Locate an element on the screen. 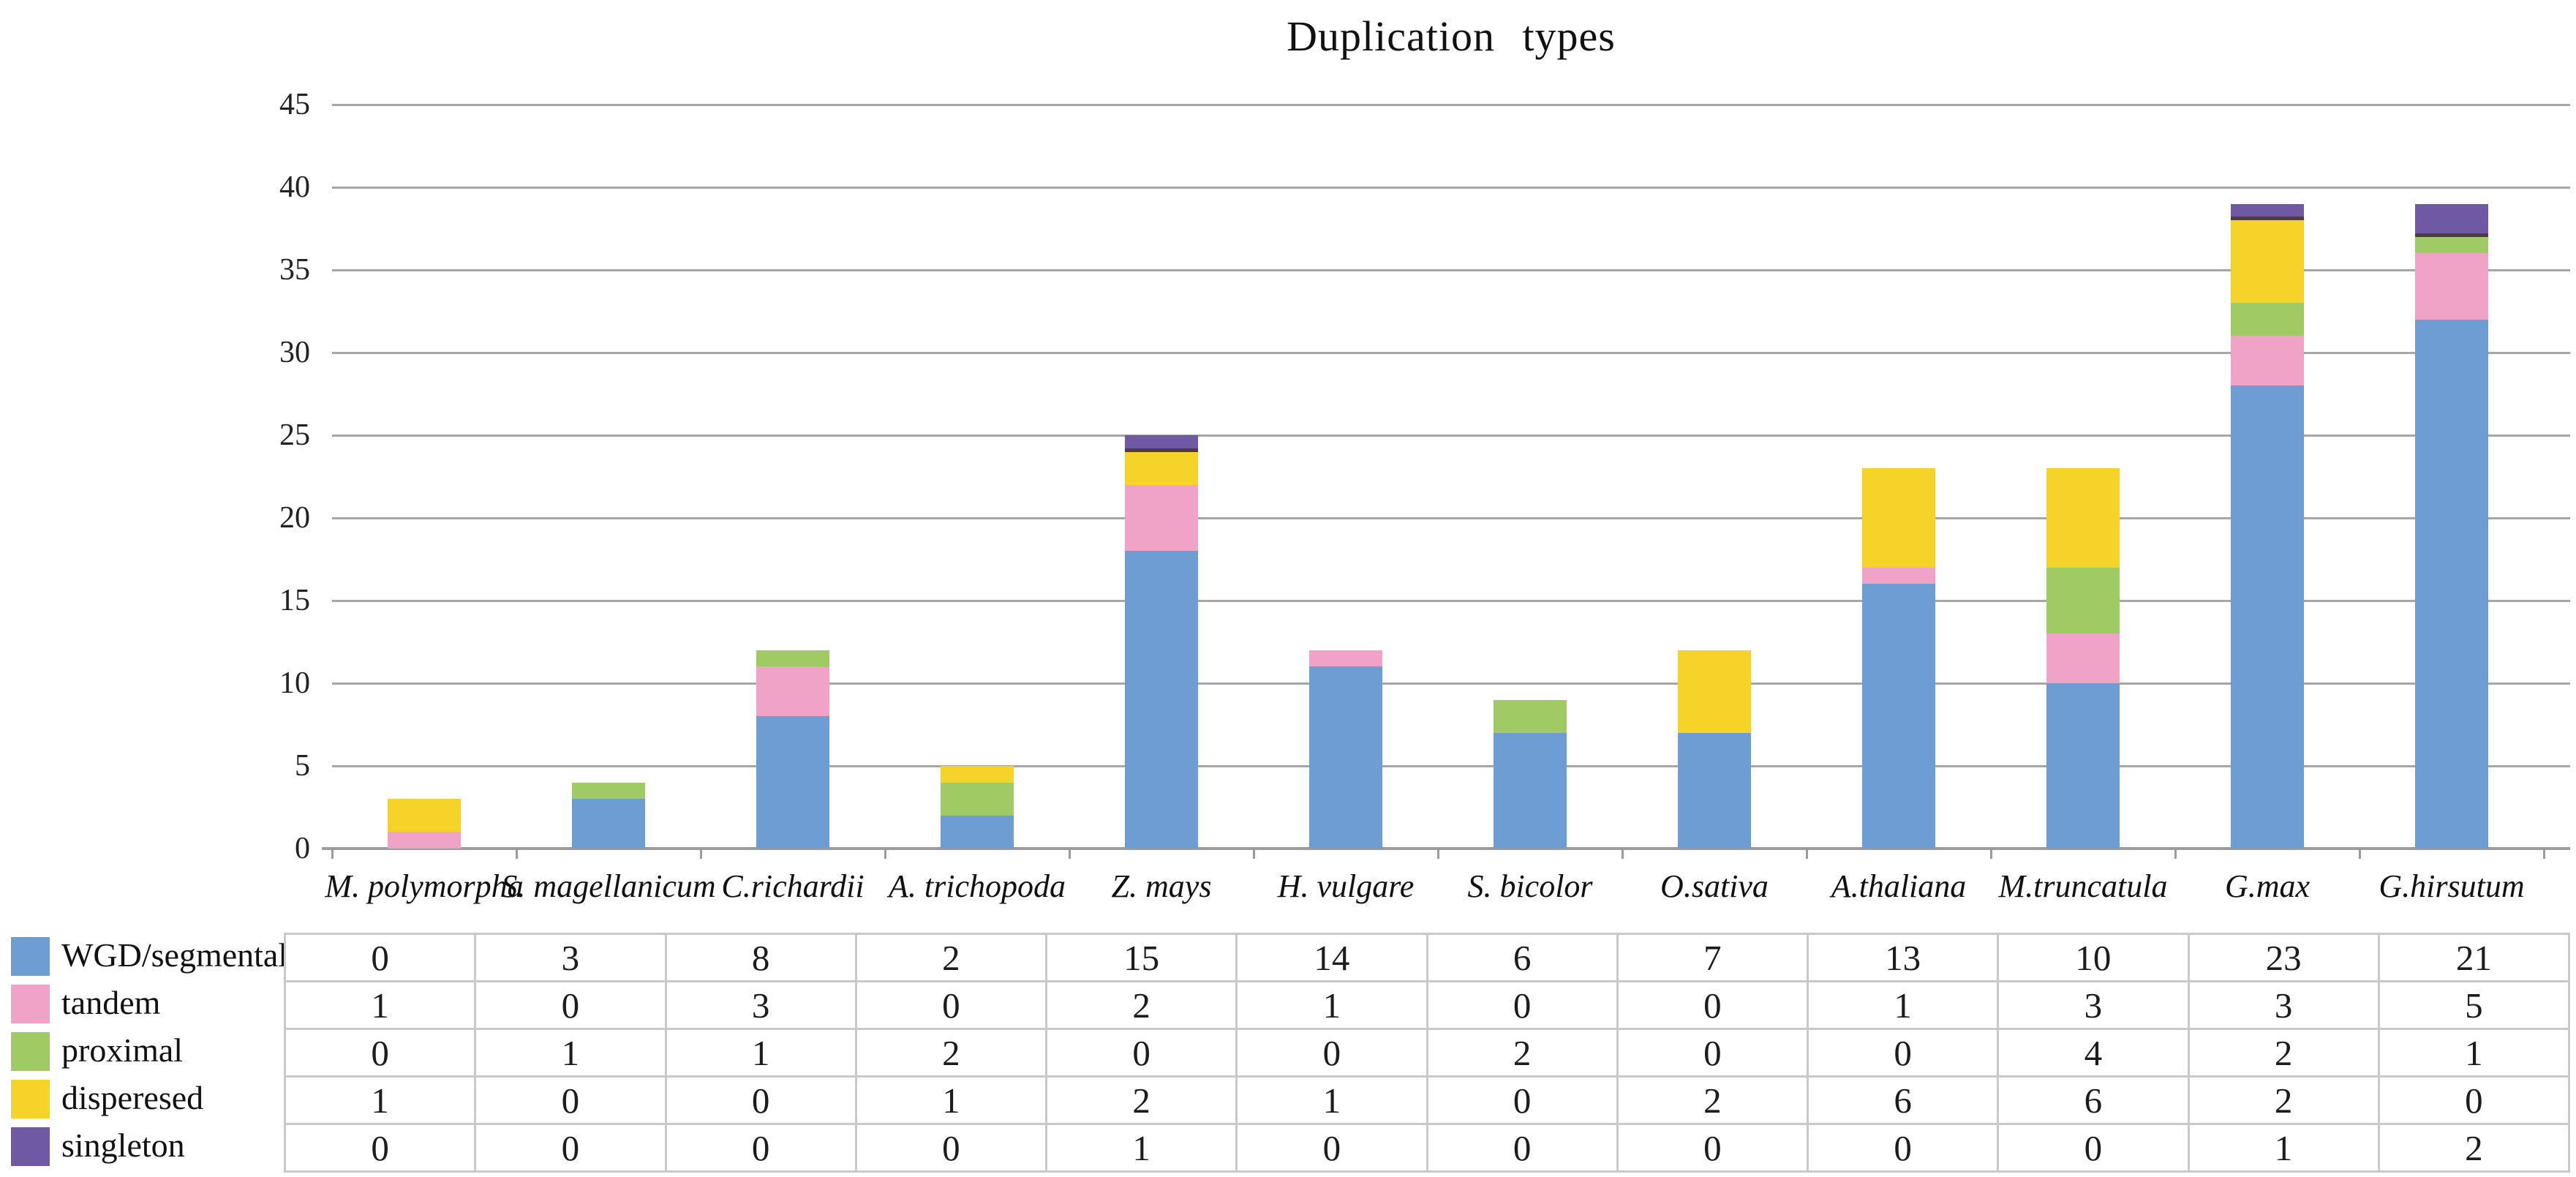 The width and height of the screenshot is (2576, 1177). table-cell: 5 is located at coordinates (2474, 1005).